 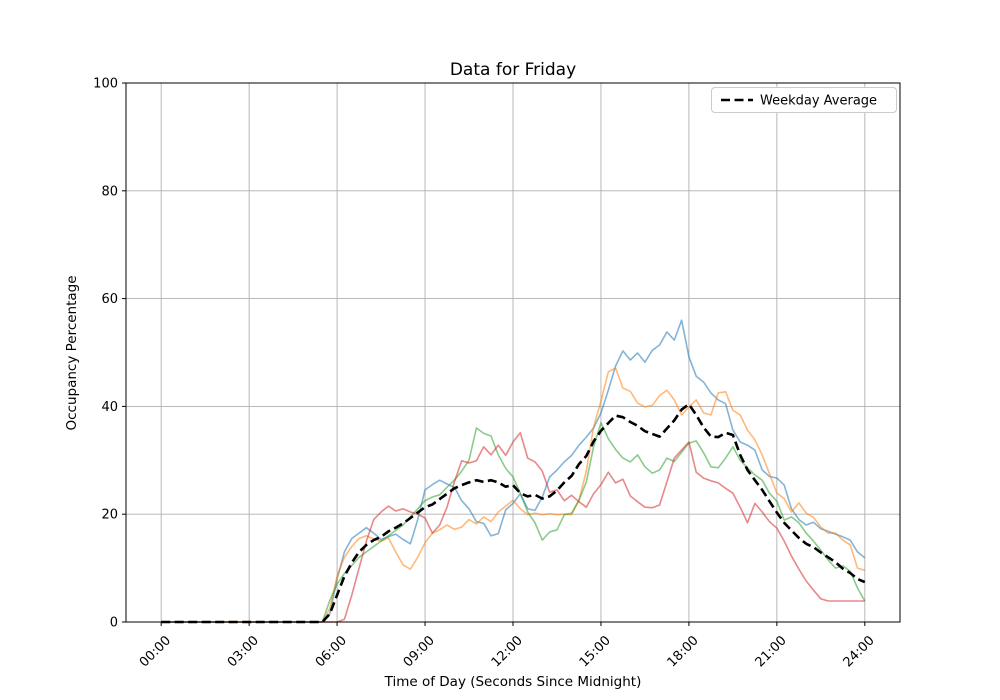 I want to click on x-tick-label: 00:00, so click(x=155, y=651).